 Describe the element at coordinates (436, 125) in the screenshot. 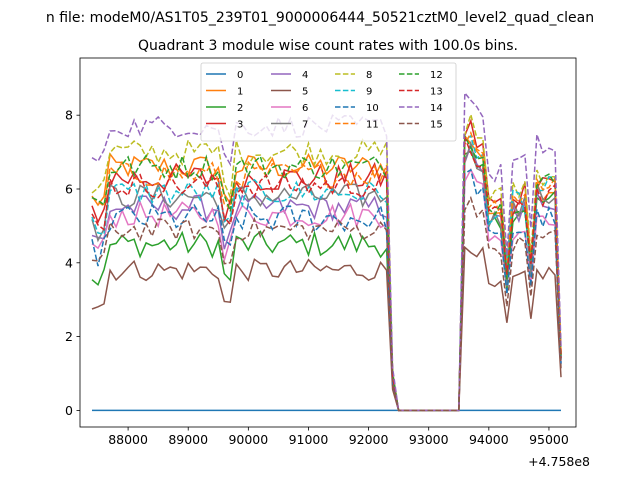

I see `legend-label-15: 15` at that location.